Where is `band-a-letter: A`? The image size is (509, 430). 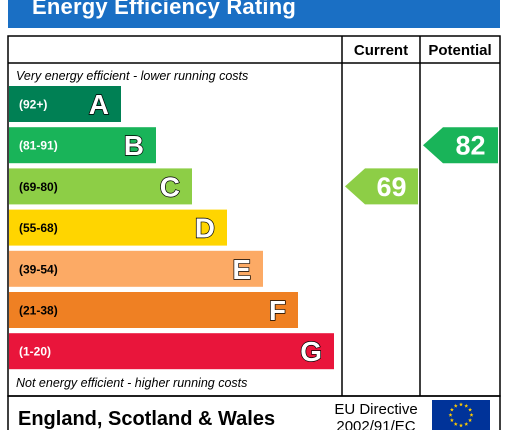 band-a-letter: A is located at coordinates (99, 104).